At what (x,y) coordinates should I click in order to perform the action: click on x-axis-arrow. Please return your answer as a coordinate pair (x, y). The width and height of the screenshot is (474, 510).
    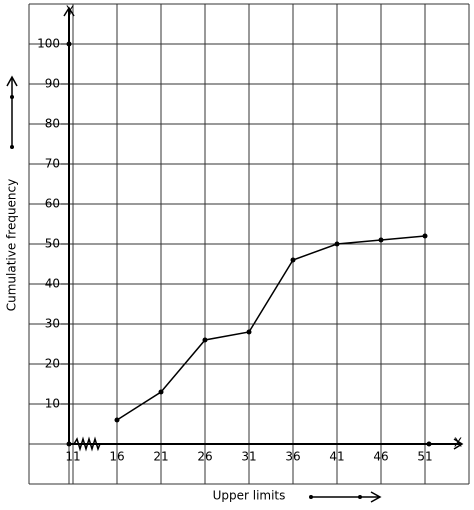
    Looking at the image, I should click on (458, 444).